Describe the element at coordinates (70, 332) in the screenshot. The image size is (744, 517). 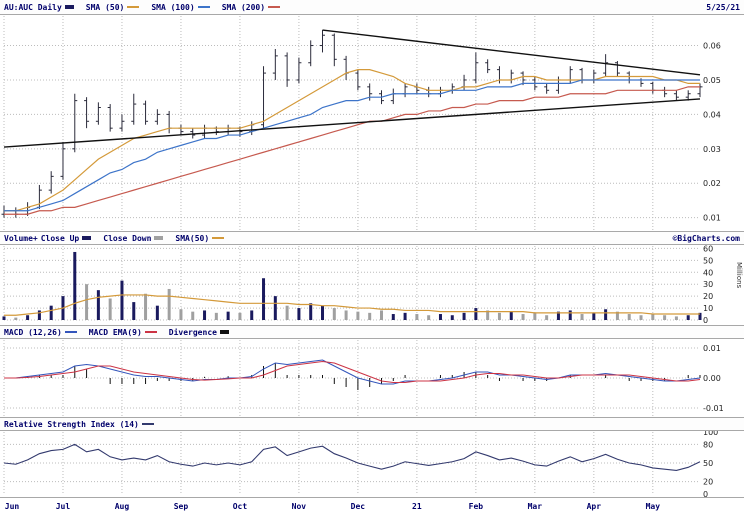
I see `macd-line-swatch` at that location.